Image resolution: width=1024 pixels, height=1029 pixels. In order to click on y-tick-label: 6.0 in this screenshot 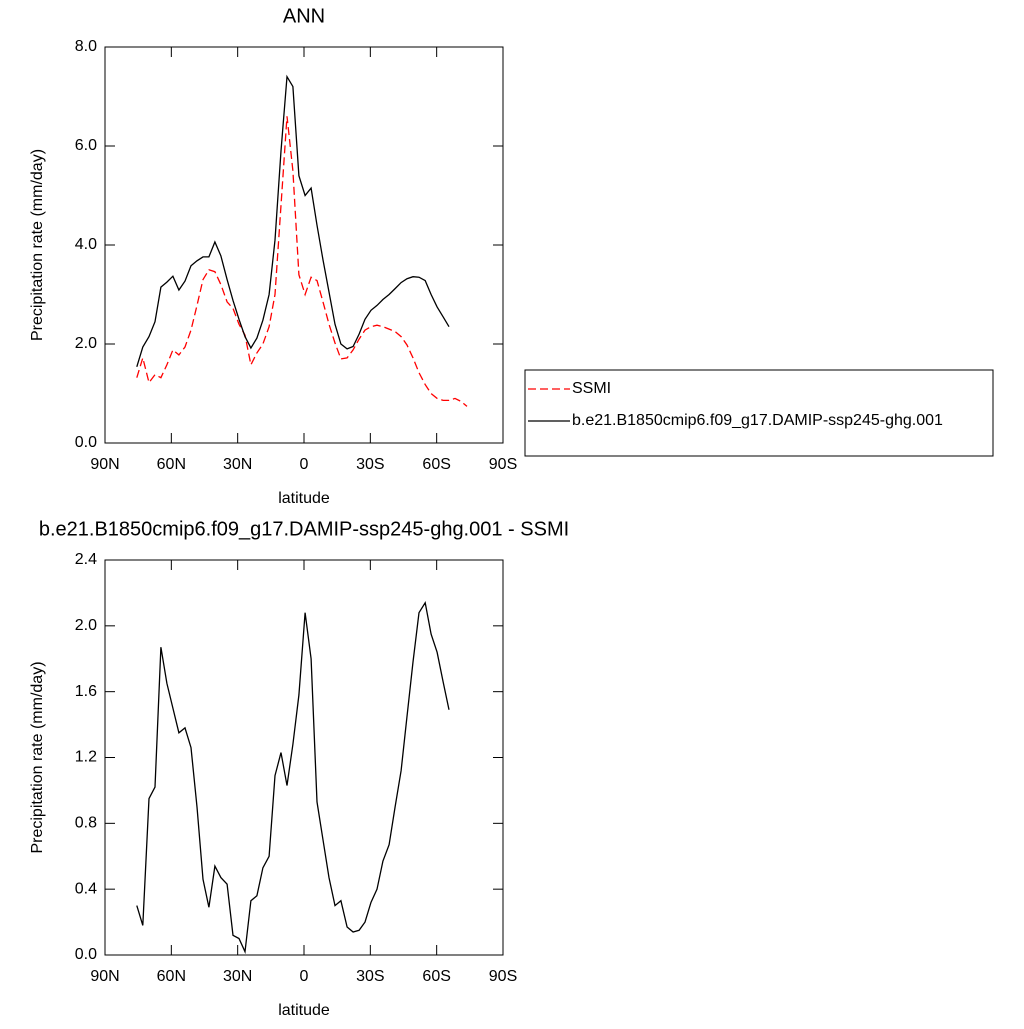, I will do `click(86, 145)`.